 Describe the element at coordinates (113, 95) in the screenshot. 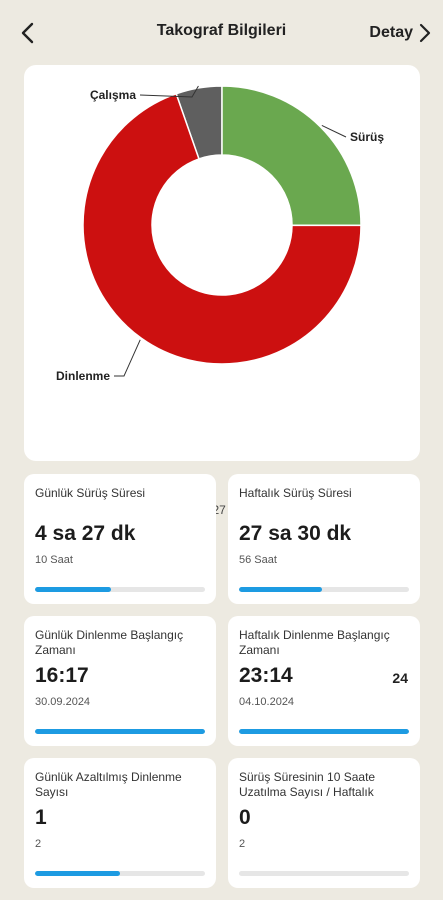

I see `slice-label-0: Çalışma` at that location.